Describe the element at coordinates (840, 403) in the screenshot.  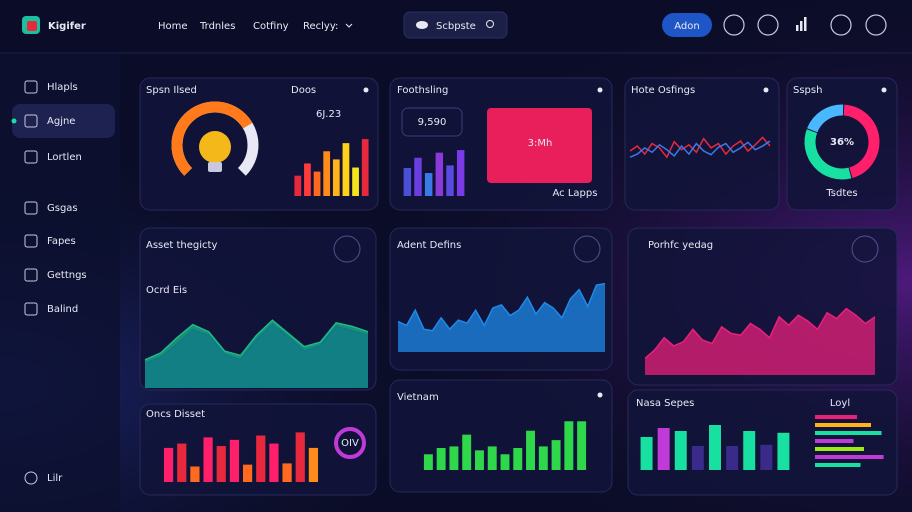
I see `card-title: Loyl` at that location.